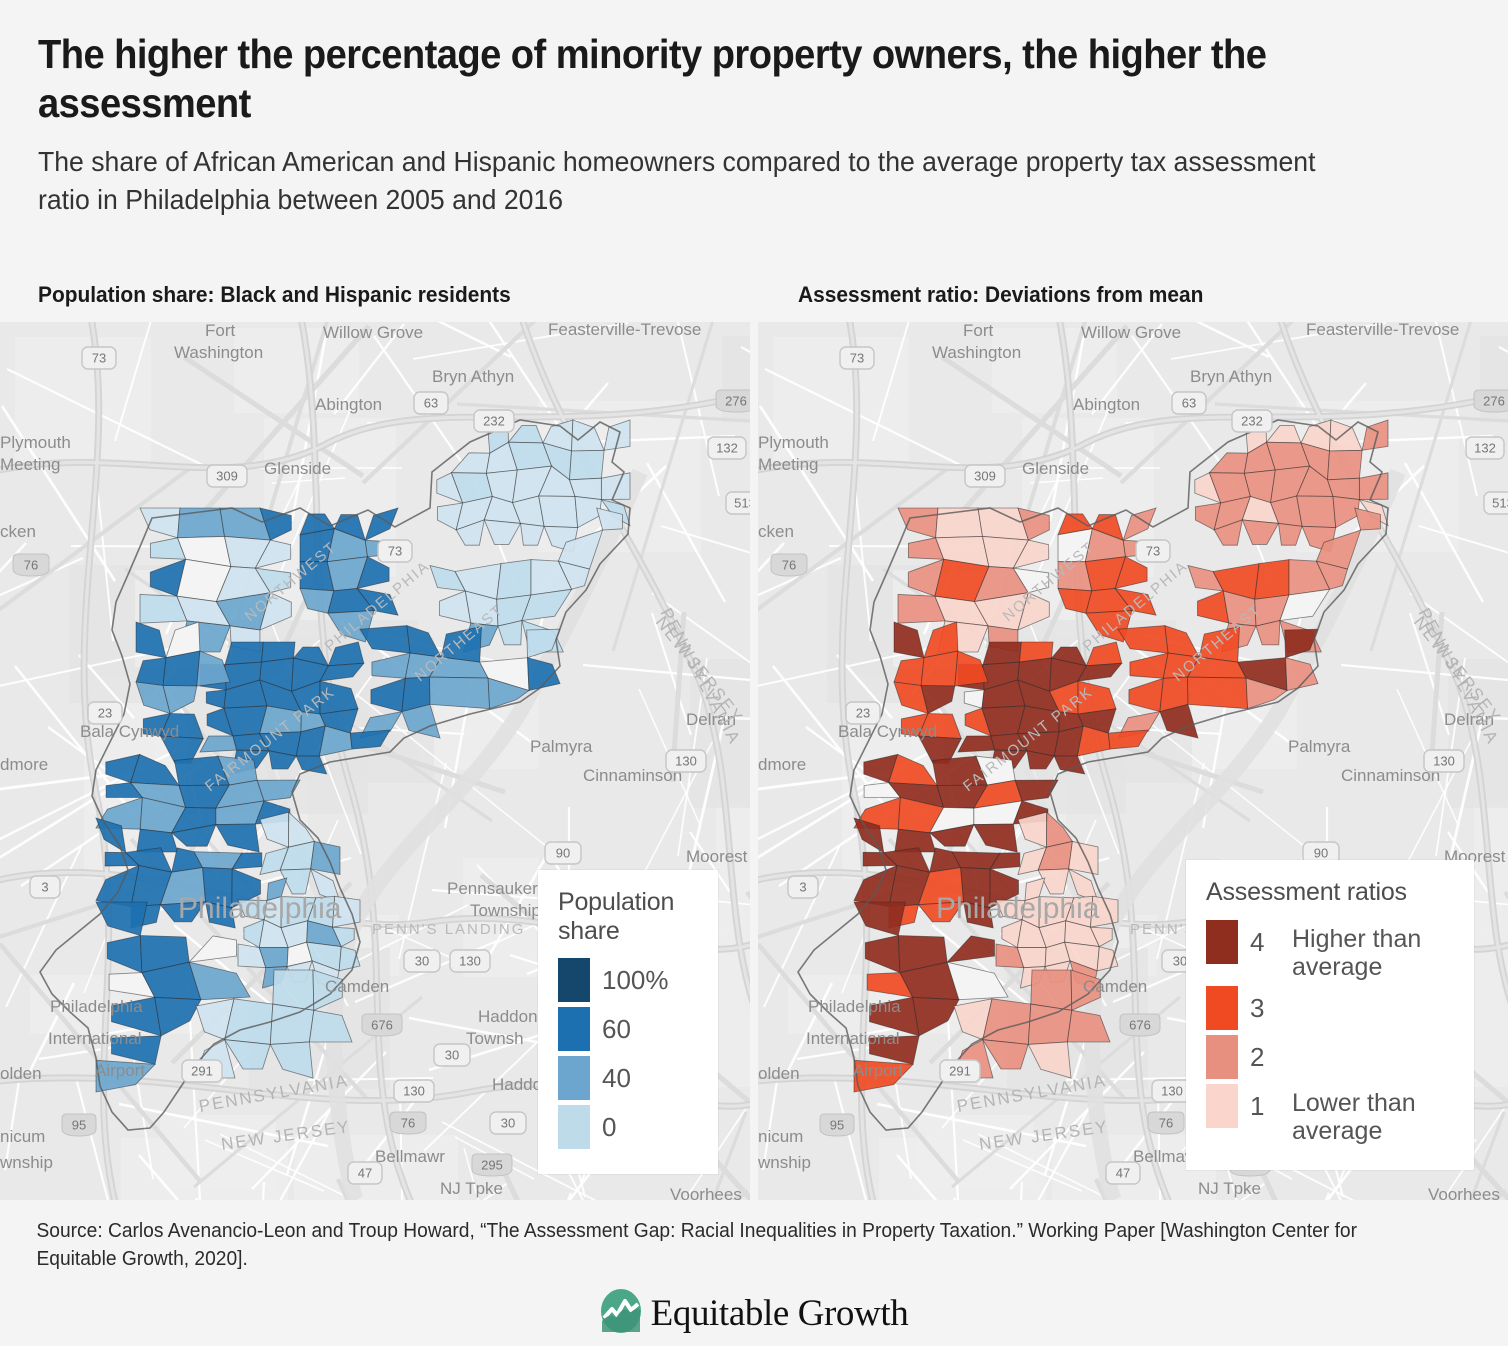 Image resolution: width=1508 pixels, height=1346 pixels. I want to click on svg-text: Fort, so click(220, 331).